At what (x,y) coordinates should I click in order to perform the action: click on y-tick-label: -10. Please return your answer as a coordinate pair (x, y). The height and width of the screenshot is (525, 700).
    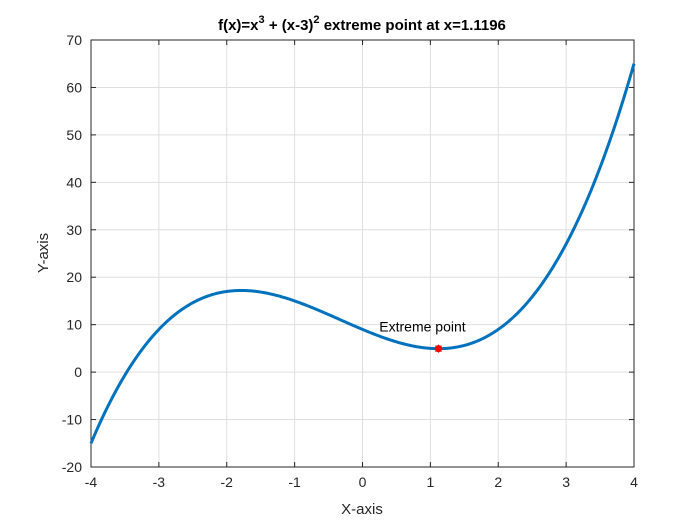
    Looking at the image, I should click on (72, 420).